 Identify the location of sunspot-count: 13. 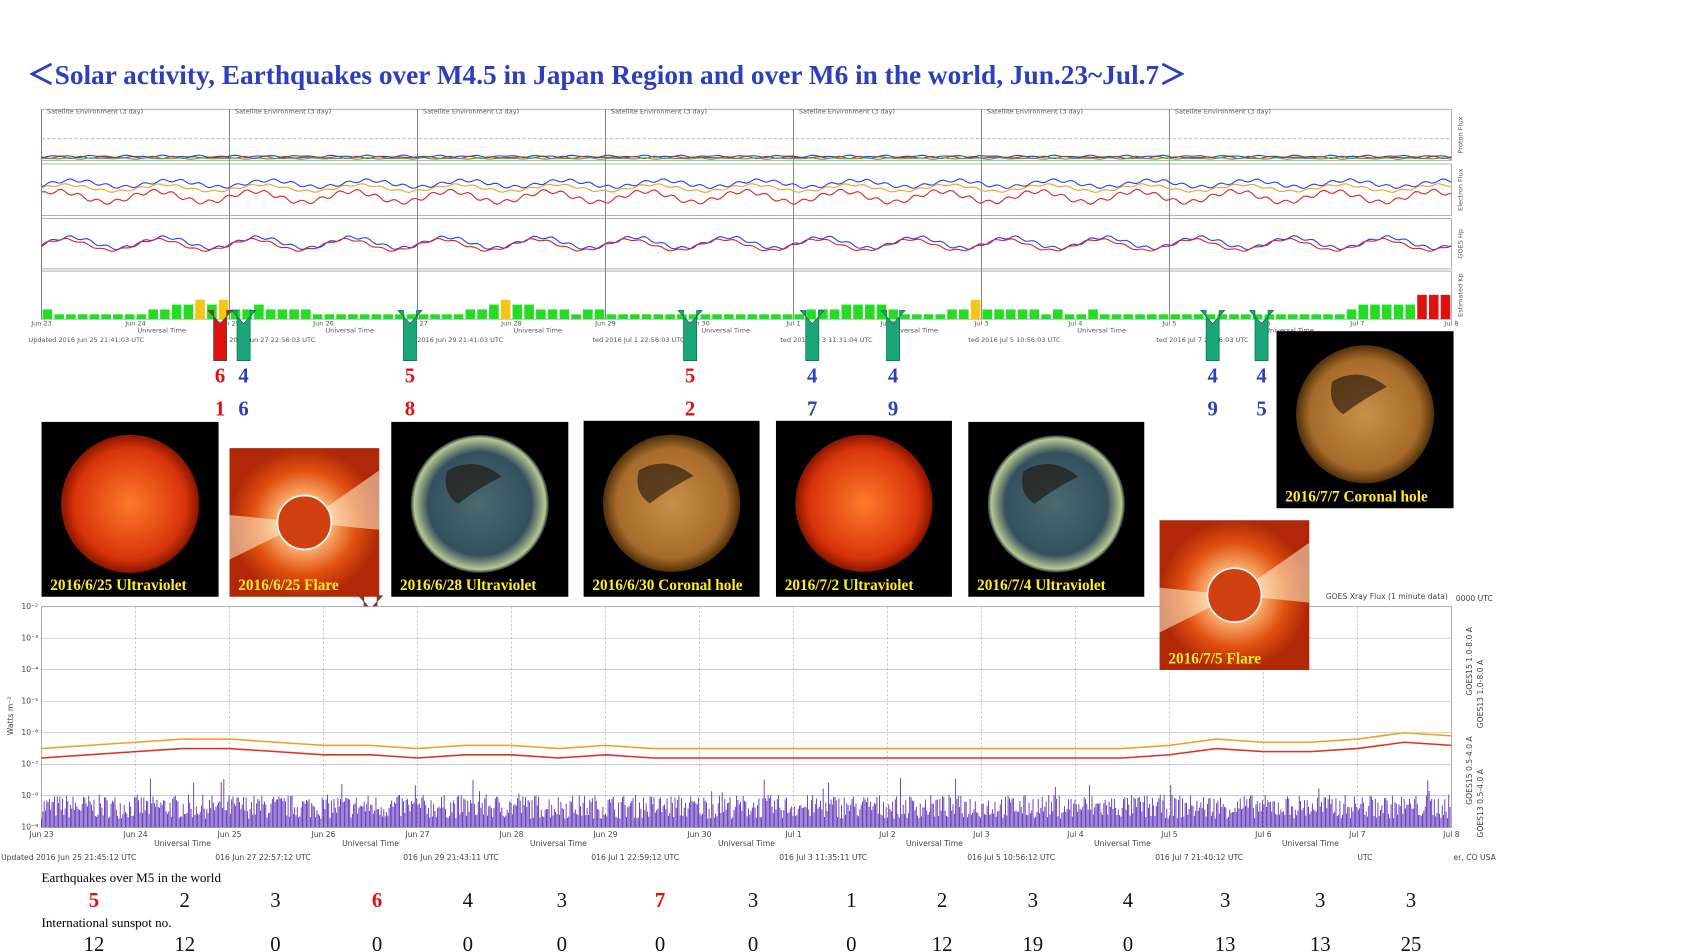
(1320, 943).